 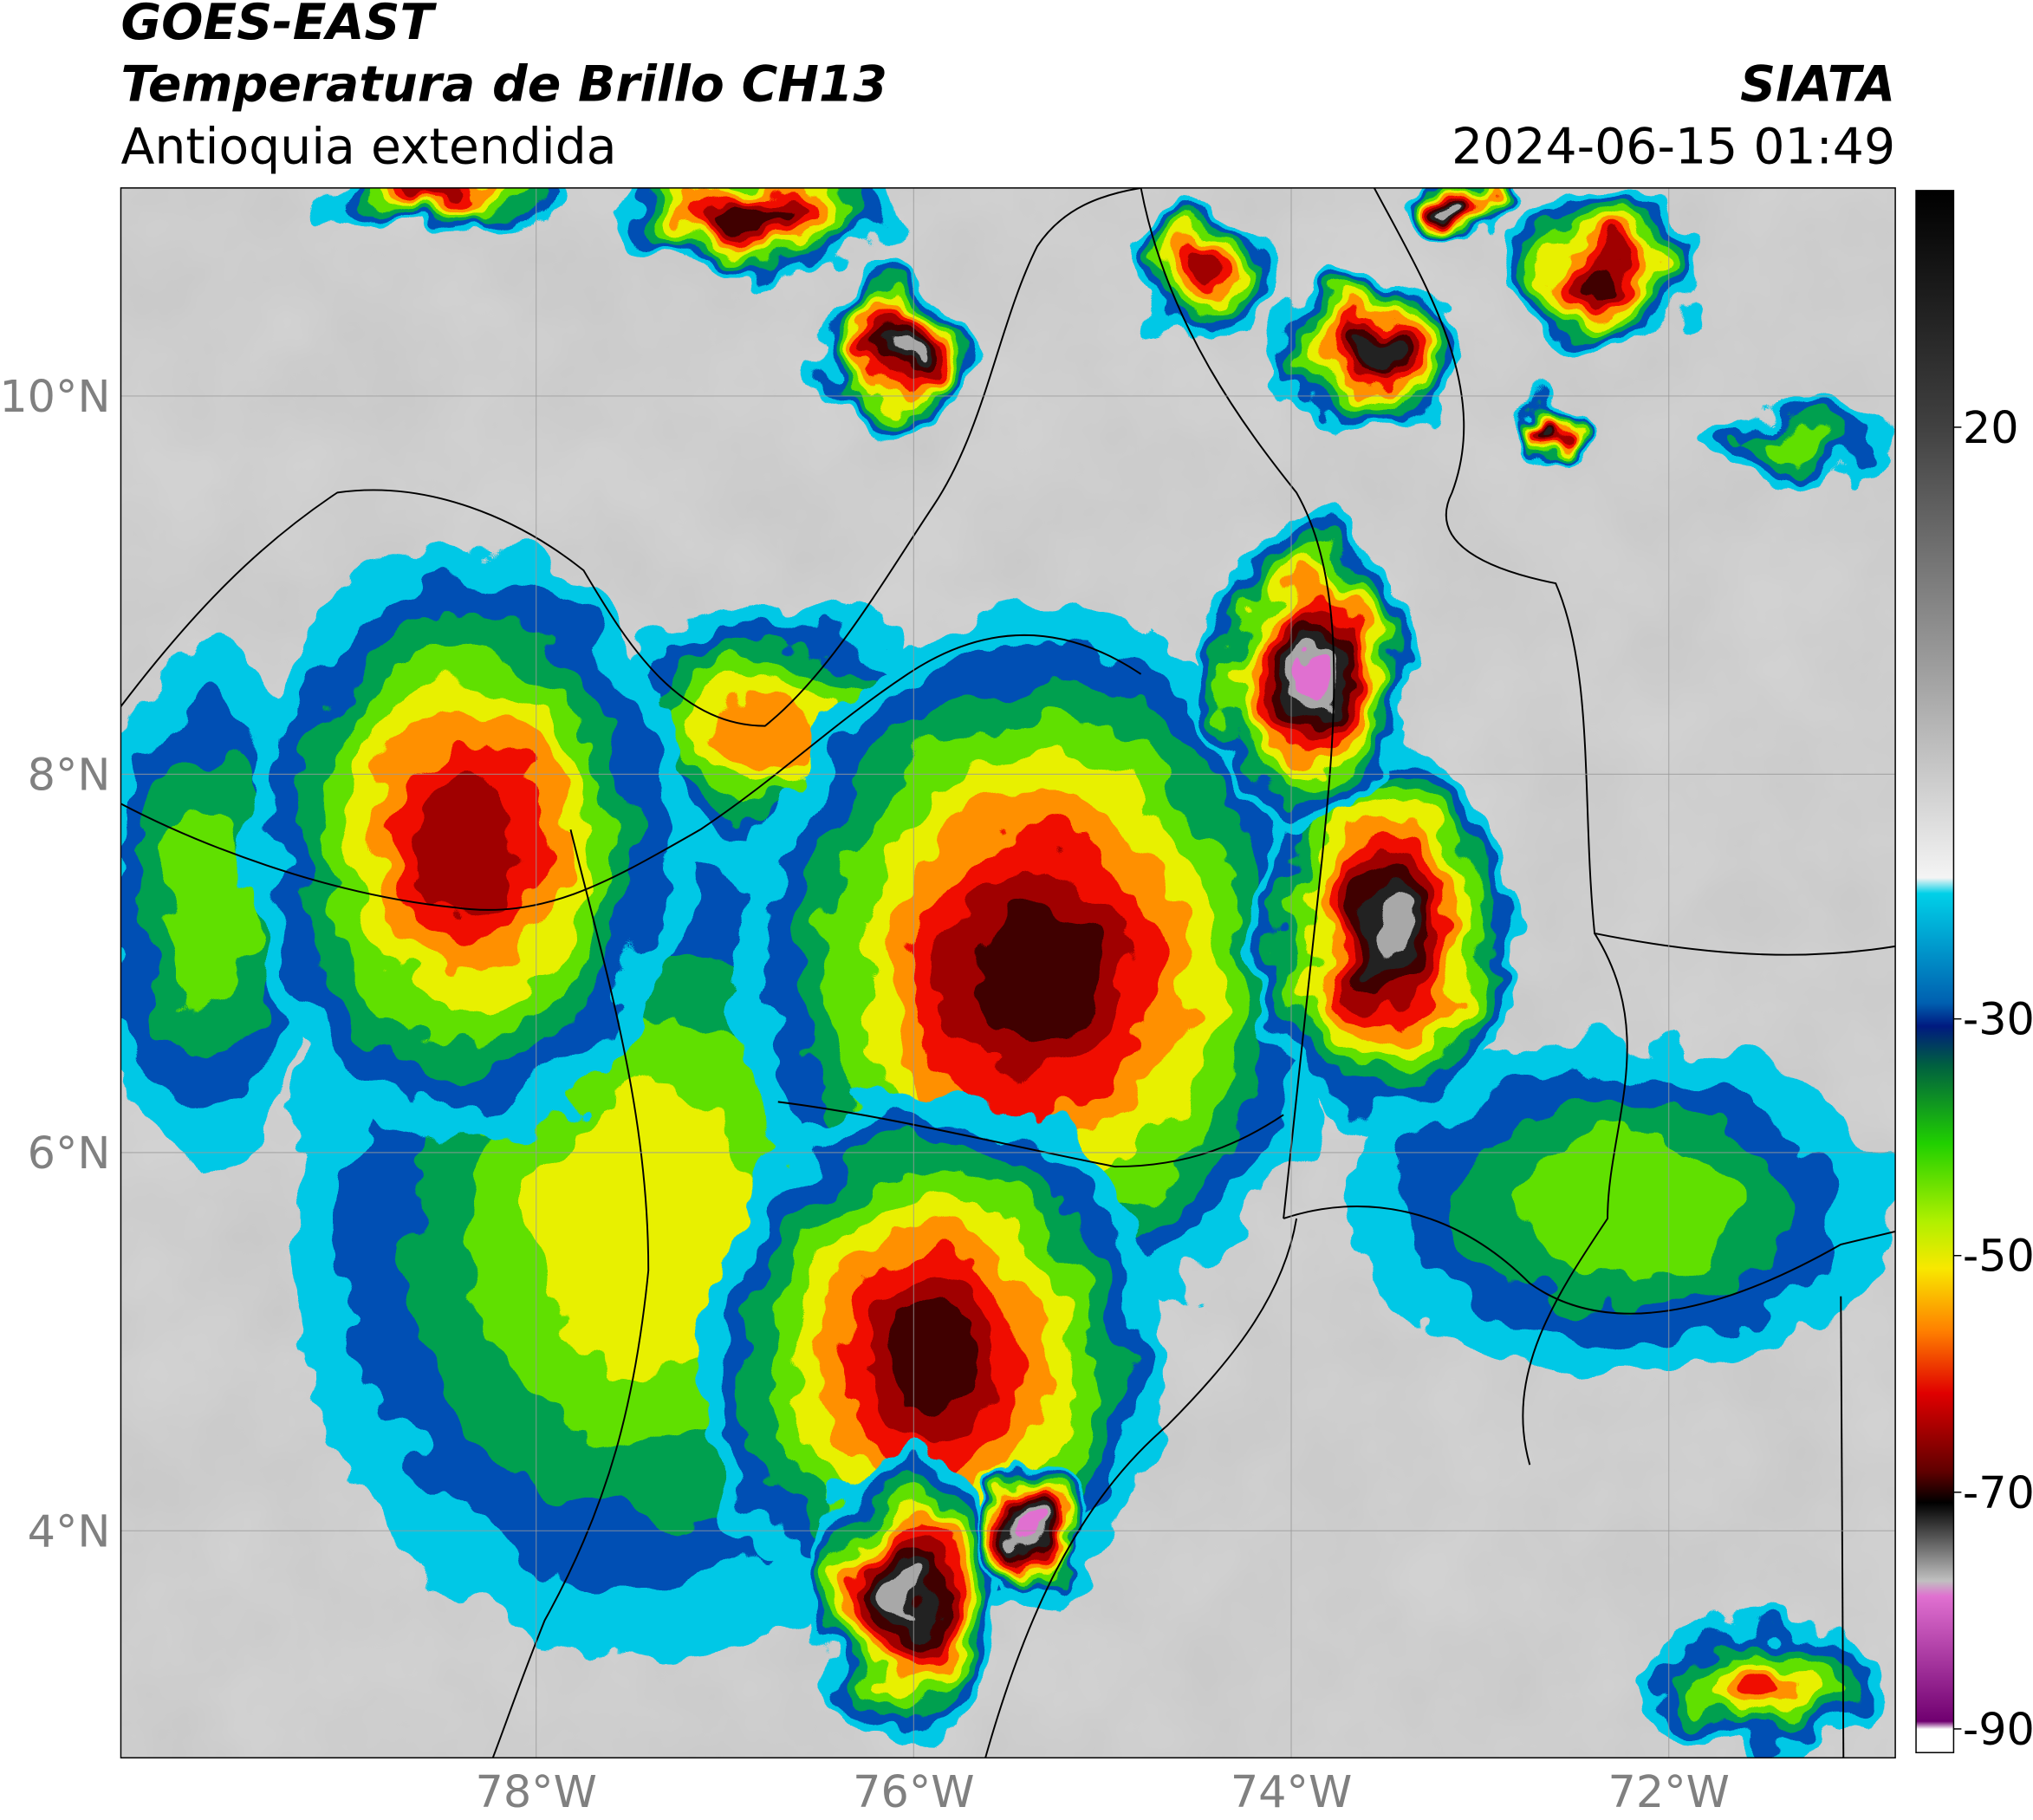 What do you see at coordinates (1998, 1729) in the screenshot?
I see `colorbar-tick-label: -90` at bounding box center [1998, 1729].